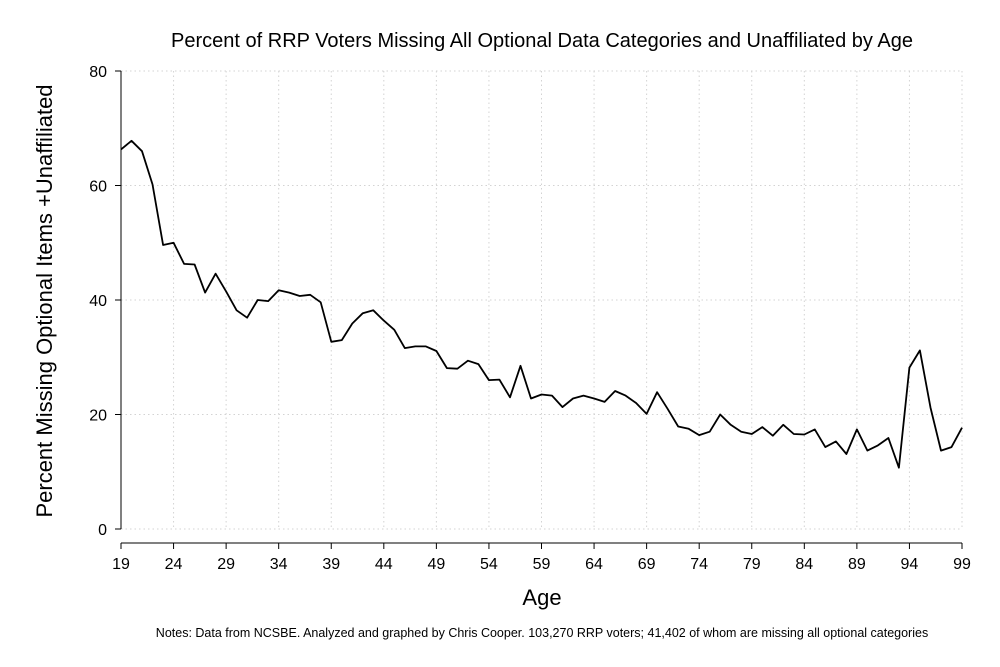 This screenshot has width=1000, height=667. What do you see at coordinates (121, 564) in the screenshot?
I see `x-tick-label: 19` at bounding box center [121, 564].